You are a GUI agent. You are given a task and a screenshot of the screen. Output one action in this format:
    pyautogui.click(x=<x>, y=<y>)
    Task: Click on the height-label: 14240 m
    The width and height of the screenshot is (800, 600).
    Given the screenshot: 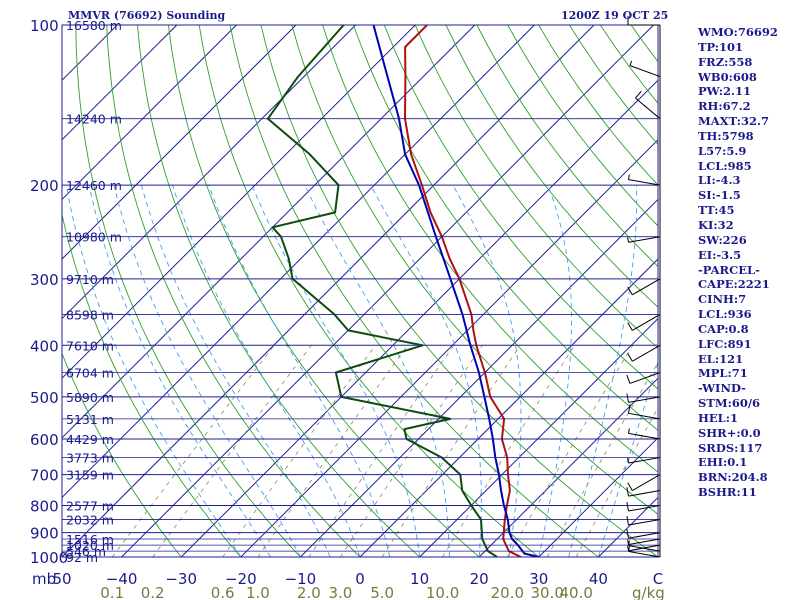 What is the action you would take?
    pyautogui.click(x=94, y=119)
    